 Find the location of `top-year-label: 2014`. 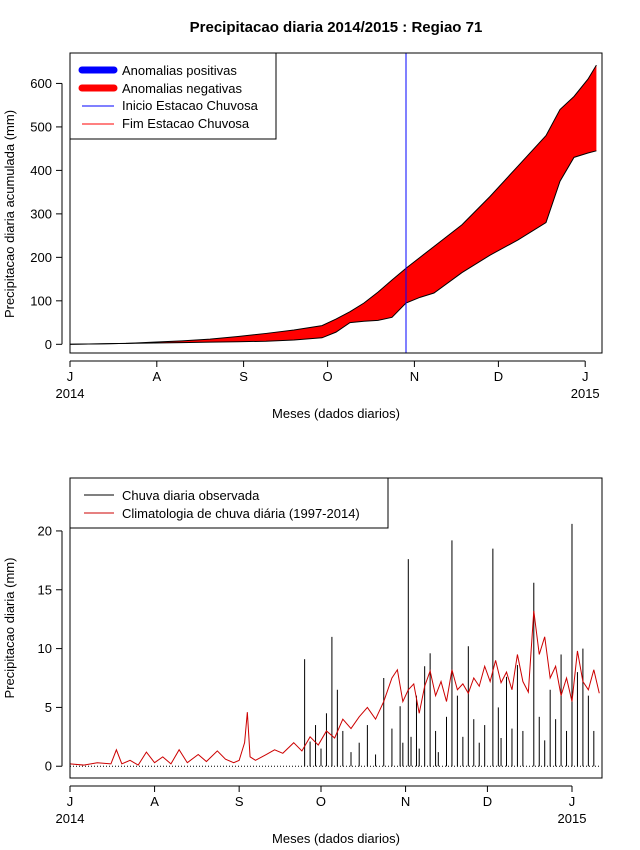

top-year-label: 2014 is located at coordinates (70, 393).